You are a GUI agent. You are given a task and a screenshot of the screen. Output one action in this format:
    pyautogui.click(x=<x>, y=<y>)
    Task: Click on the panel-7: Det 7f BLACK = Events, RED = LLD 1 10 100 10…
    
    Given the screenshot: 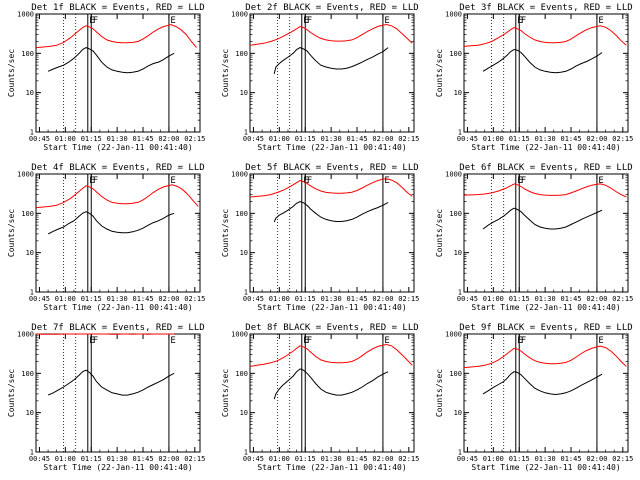 What is the action you would take?
    pyautogui.click(x=106, y=397)
    